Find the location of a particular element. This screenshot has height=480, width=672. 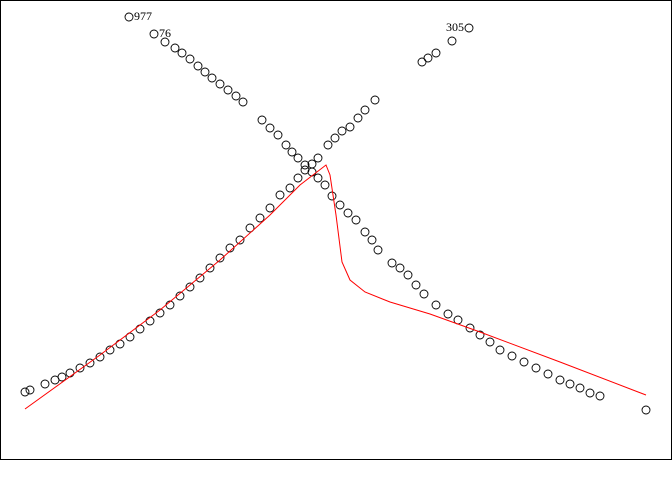

point-label: 76 is located at coordinates (165, 33).